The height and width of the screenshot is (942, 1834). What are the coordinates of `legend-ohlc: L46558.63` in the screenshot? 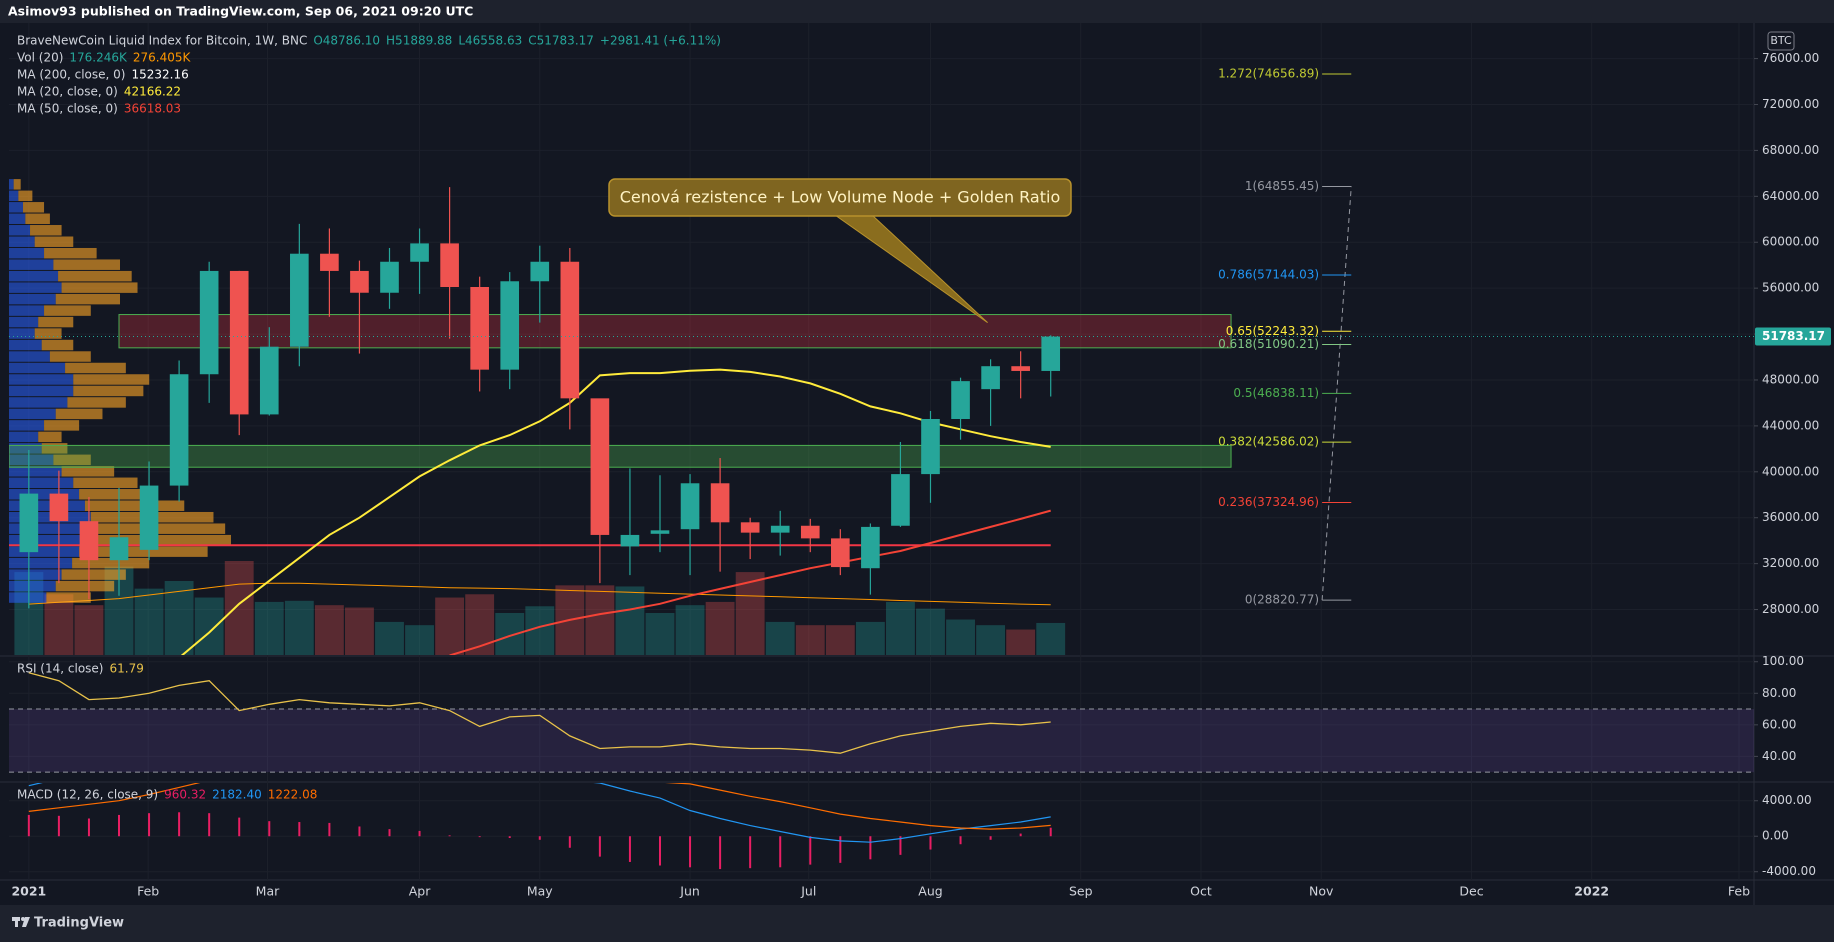 It's located at (490, 41).